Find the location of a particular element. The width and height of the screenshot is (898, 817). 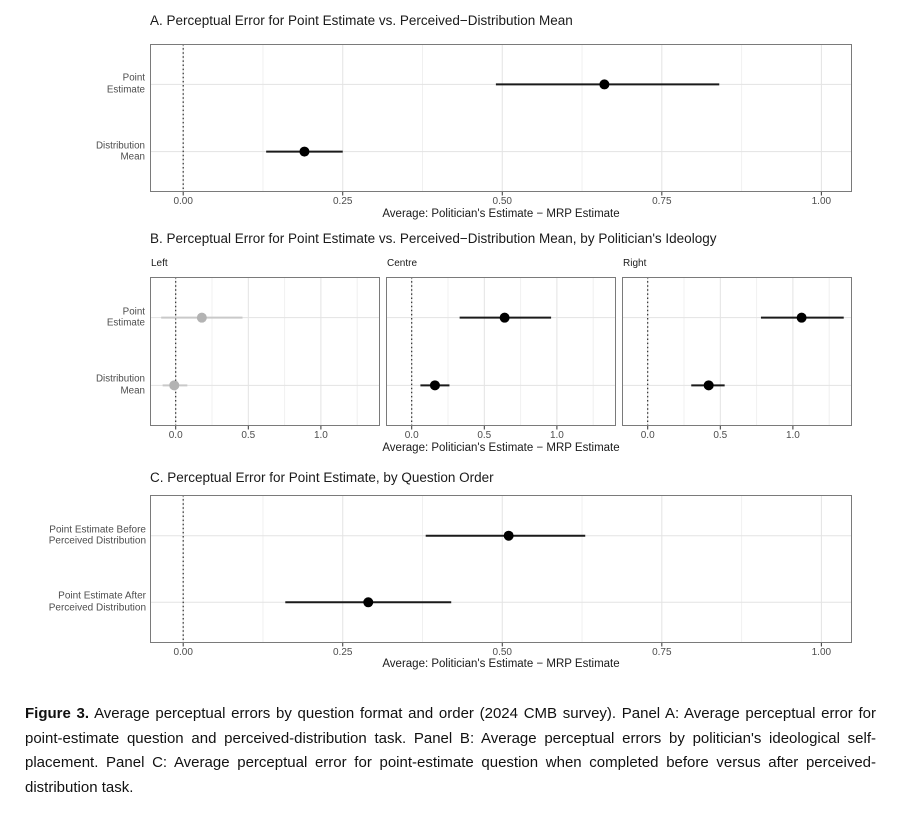

panel-c-facet-main is located at coordinates (501, 571).